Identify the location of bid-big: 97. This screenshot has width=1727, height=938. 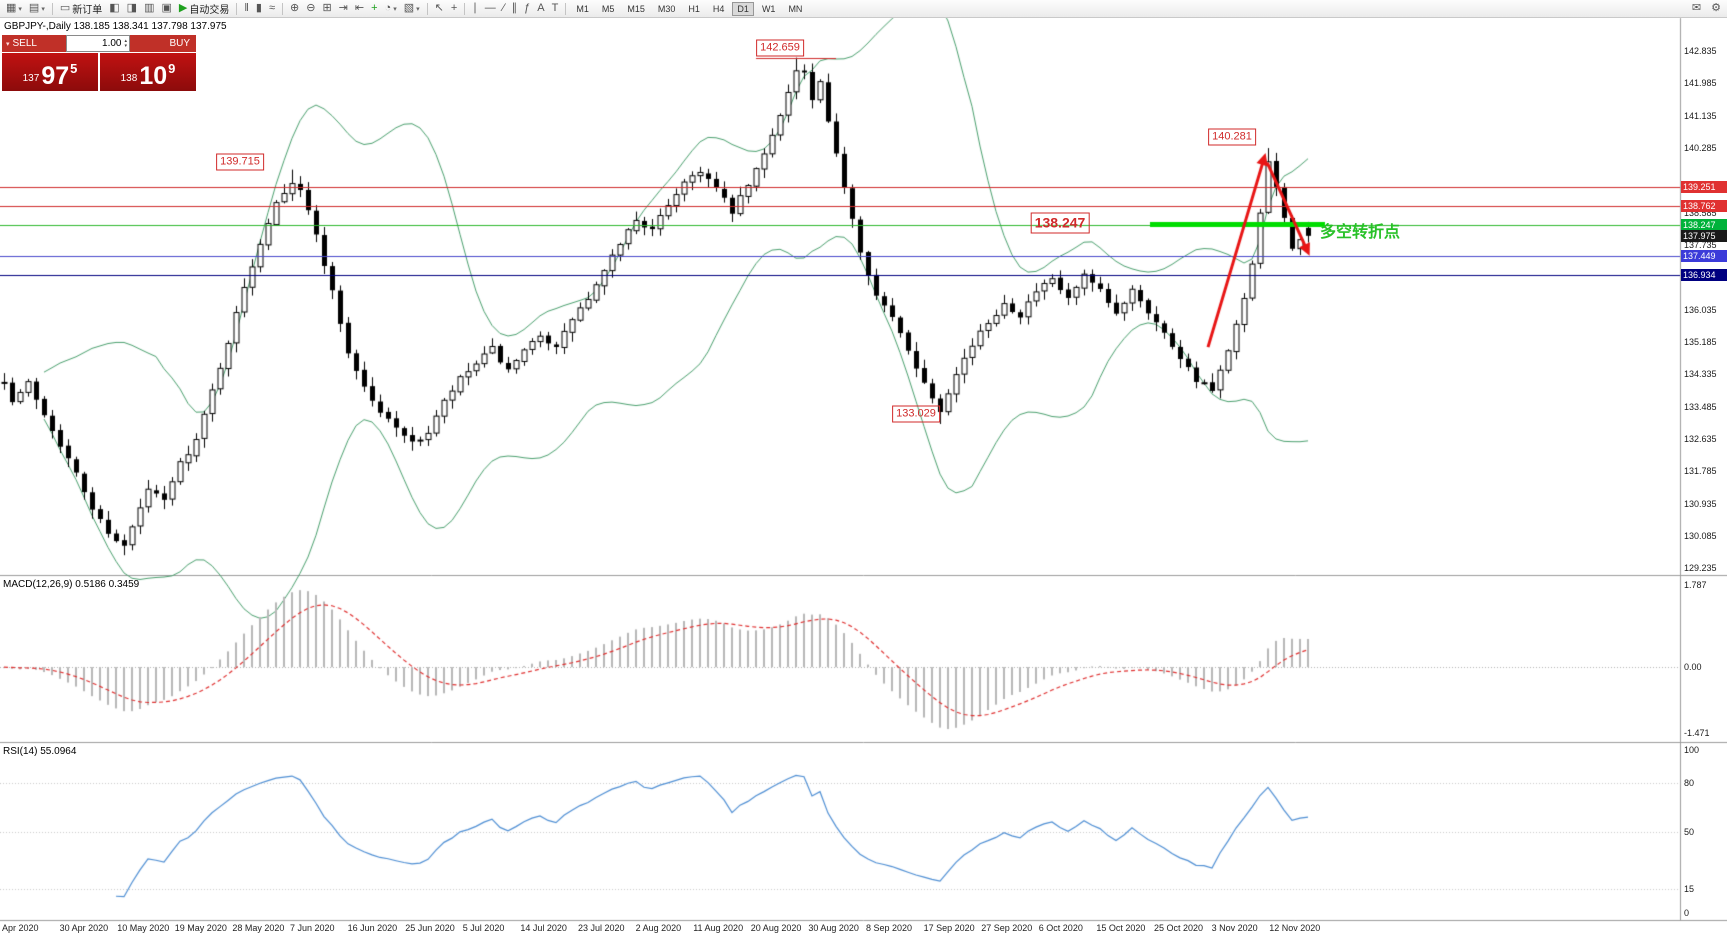
(55, 76).